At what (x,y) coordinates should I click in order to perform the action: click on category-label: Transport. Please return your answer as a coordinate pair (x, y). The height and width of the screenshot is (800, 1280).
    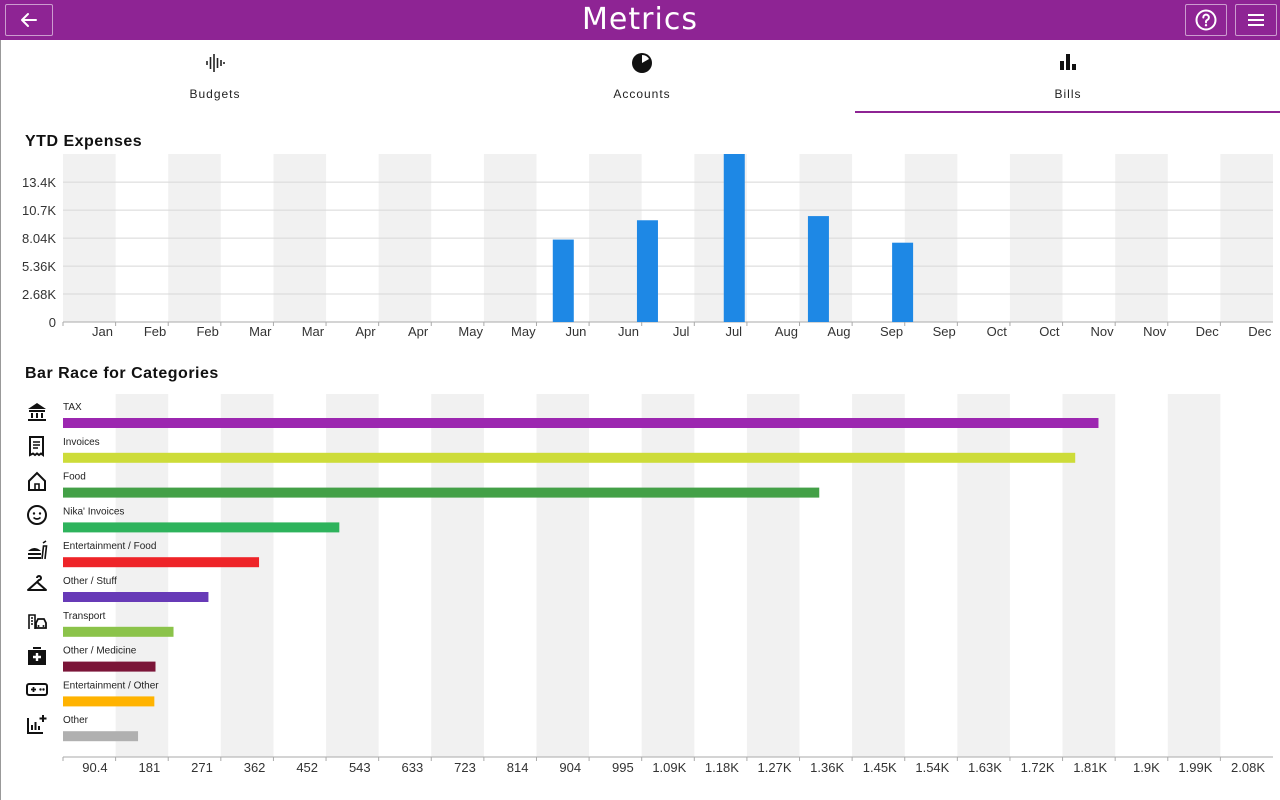
    Looking at the image, I should click on (84, 616).